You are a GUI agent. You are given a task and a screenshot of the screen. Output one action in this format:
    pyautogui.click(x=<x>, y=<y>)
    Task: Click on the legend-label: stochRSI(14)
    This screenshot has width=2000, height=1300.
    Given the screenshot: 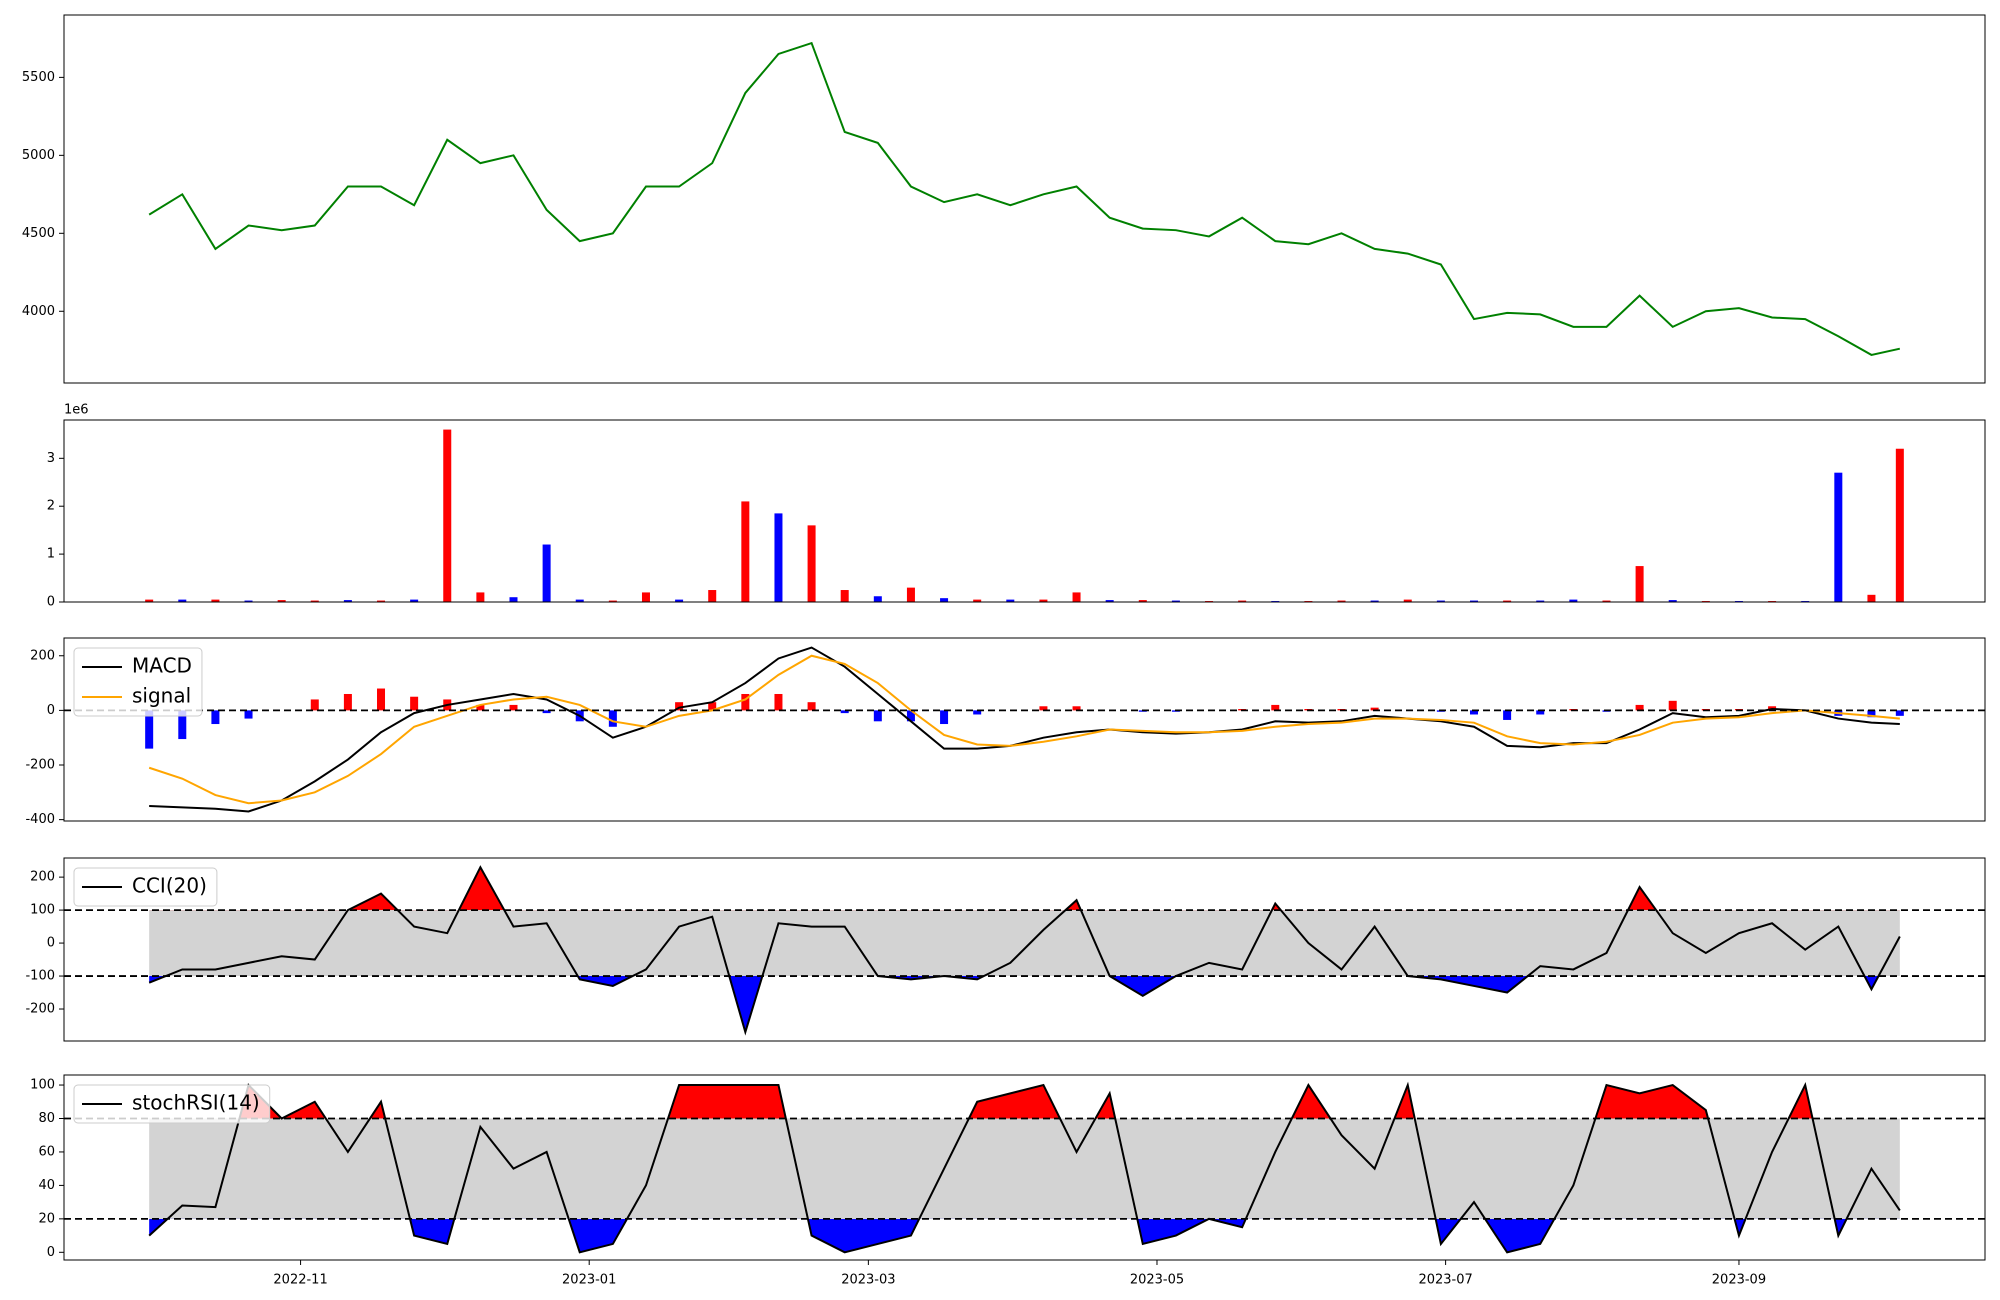 What is the action you would take?
    pyautogui.click(x=196, y=1103)
    